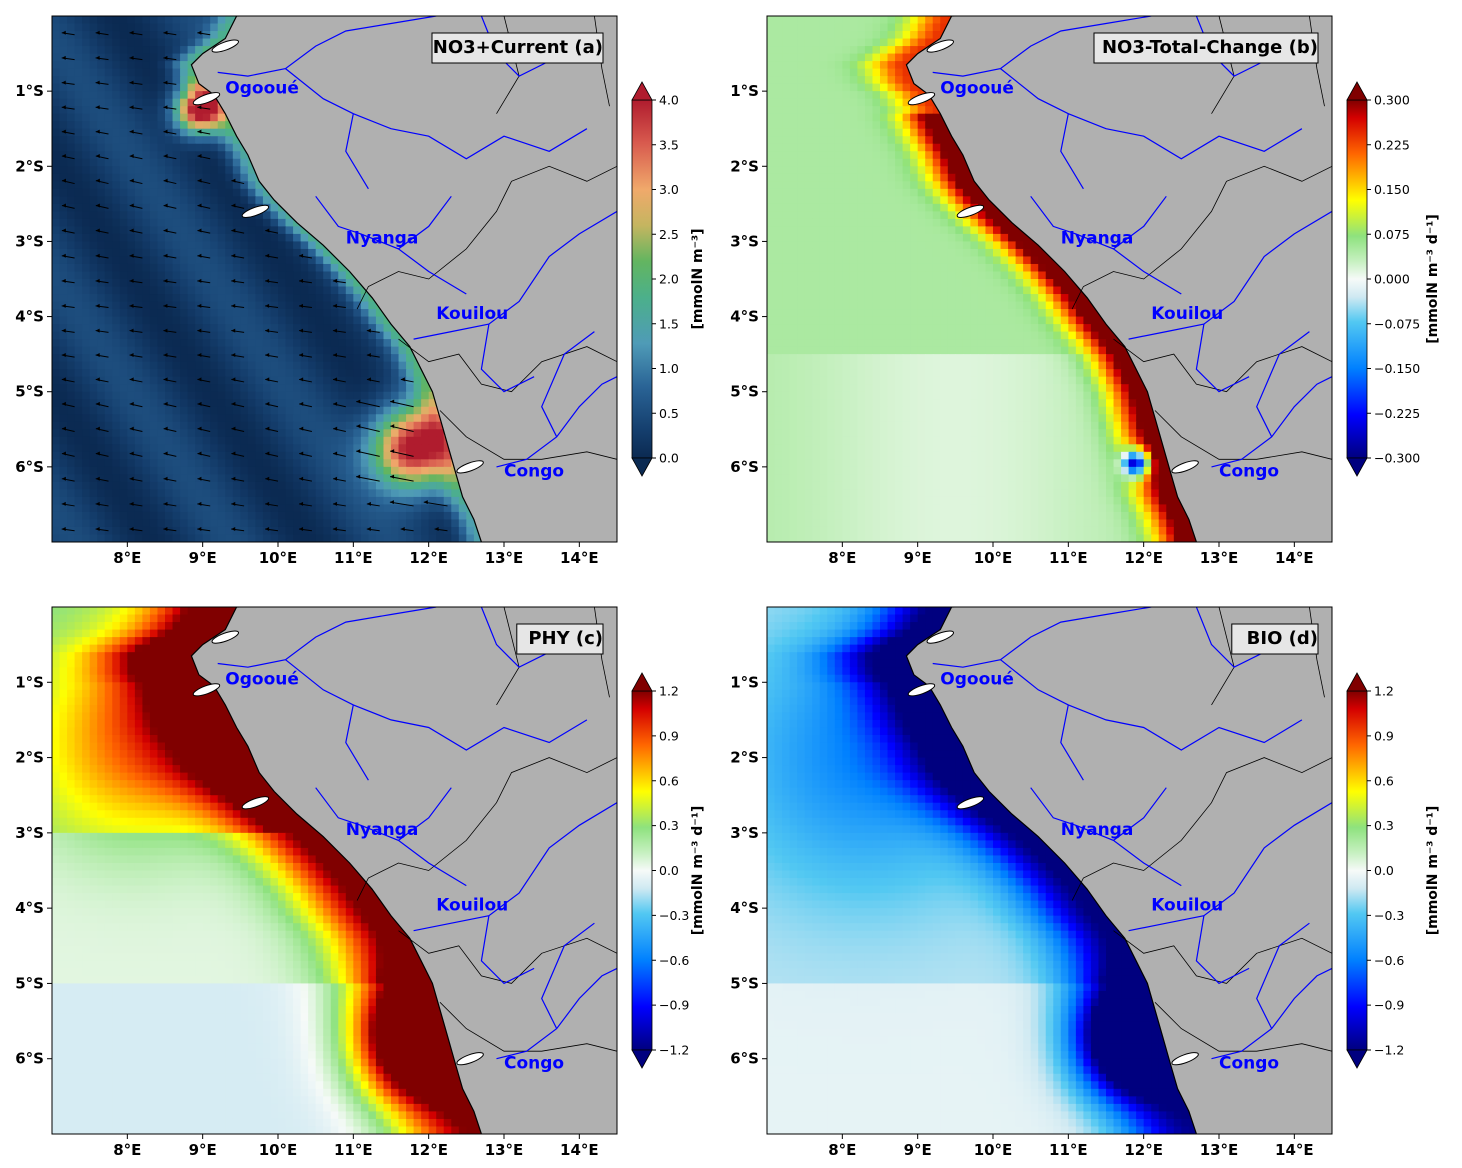 The height and width of the screenshot is (1168, 1462). Describe the element at coordinates (642, 682) in the screenshot. I see `colorbar-extend-max` at that location.